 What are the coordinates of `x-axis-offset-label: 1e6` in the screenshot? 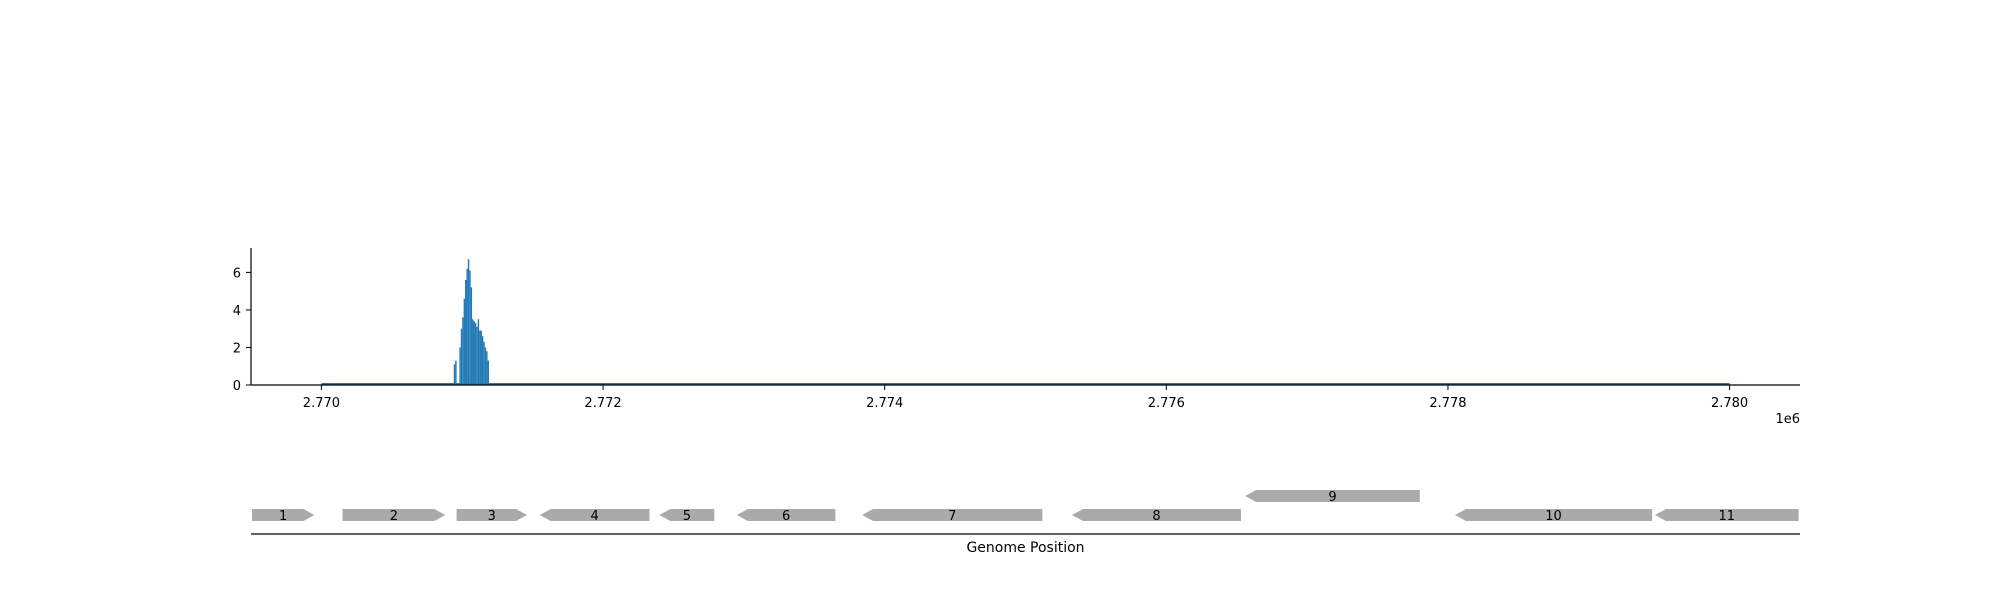 It's located at (1787, 419).